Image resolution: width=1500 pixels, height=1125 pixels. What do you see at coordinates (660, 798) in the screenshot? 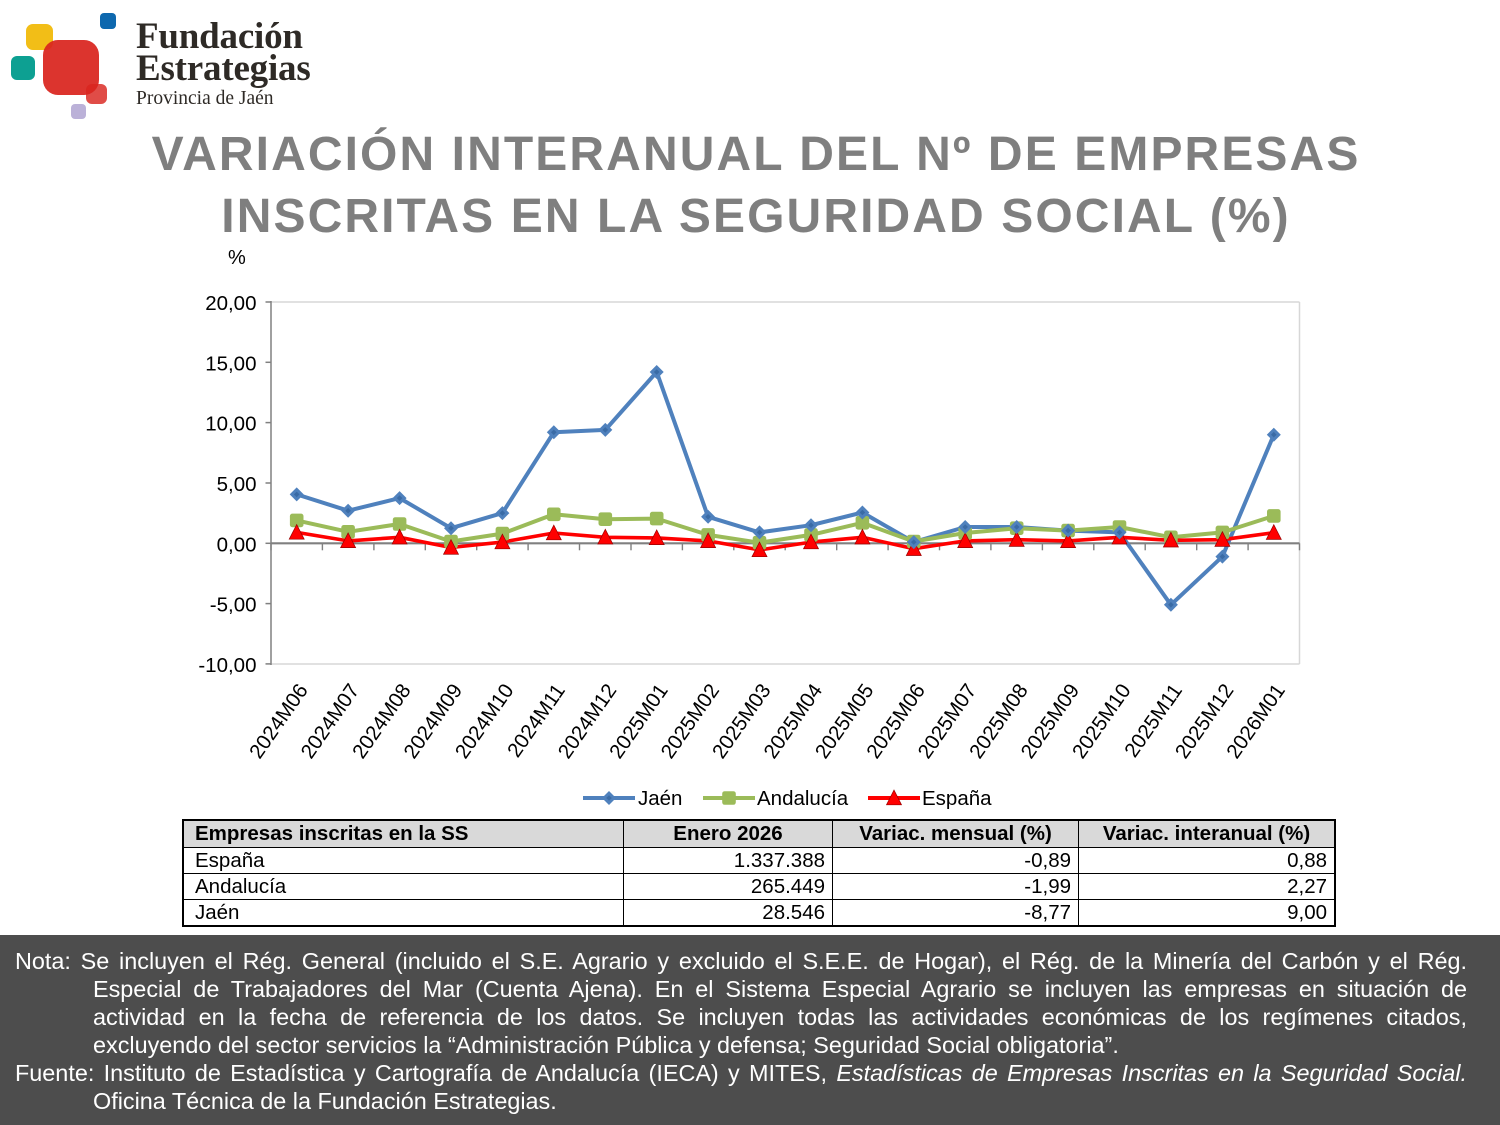
I see `svg-text: Jaén` at bounding box center [660, 798].